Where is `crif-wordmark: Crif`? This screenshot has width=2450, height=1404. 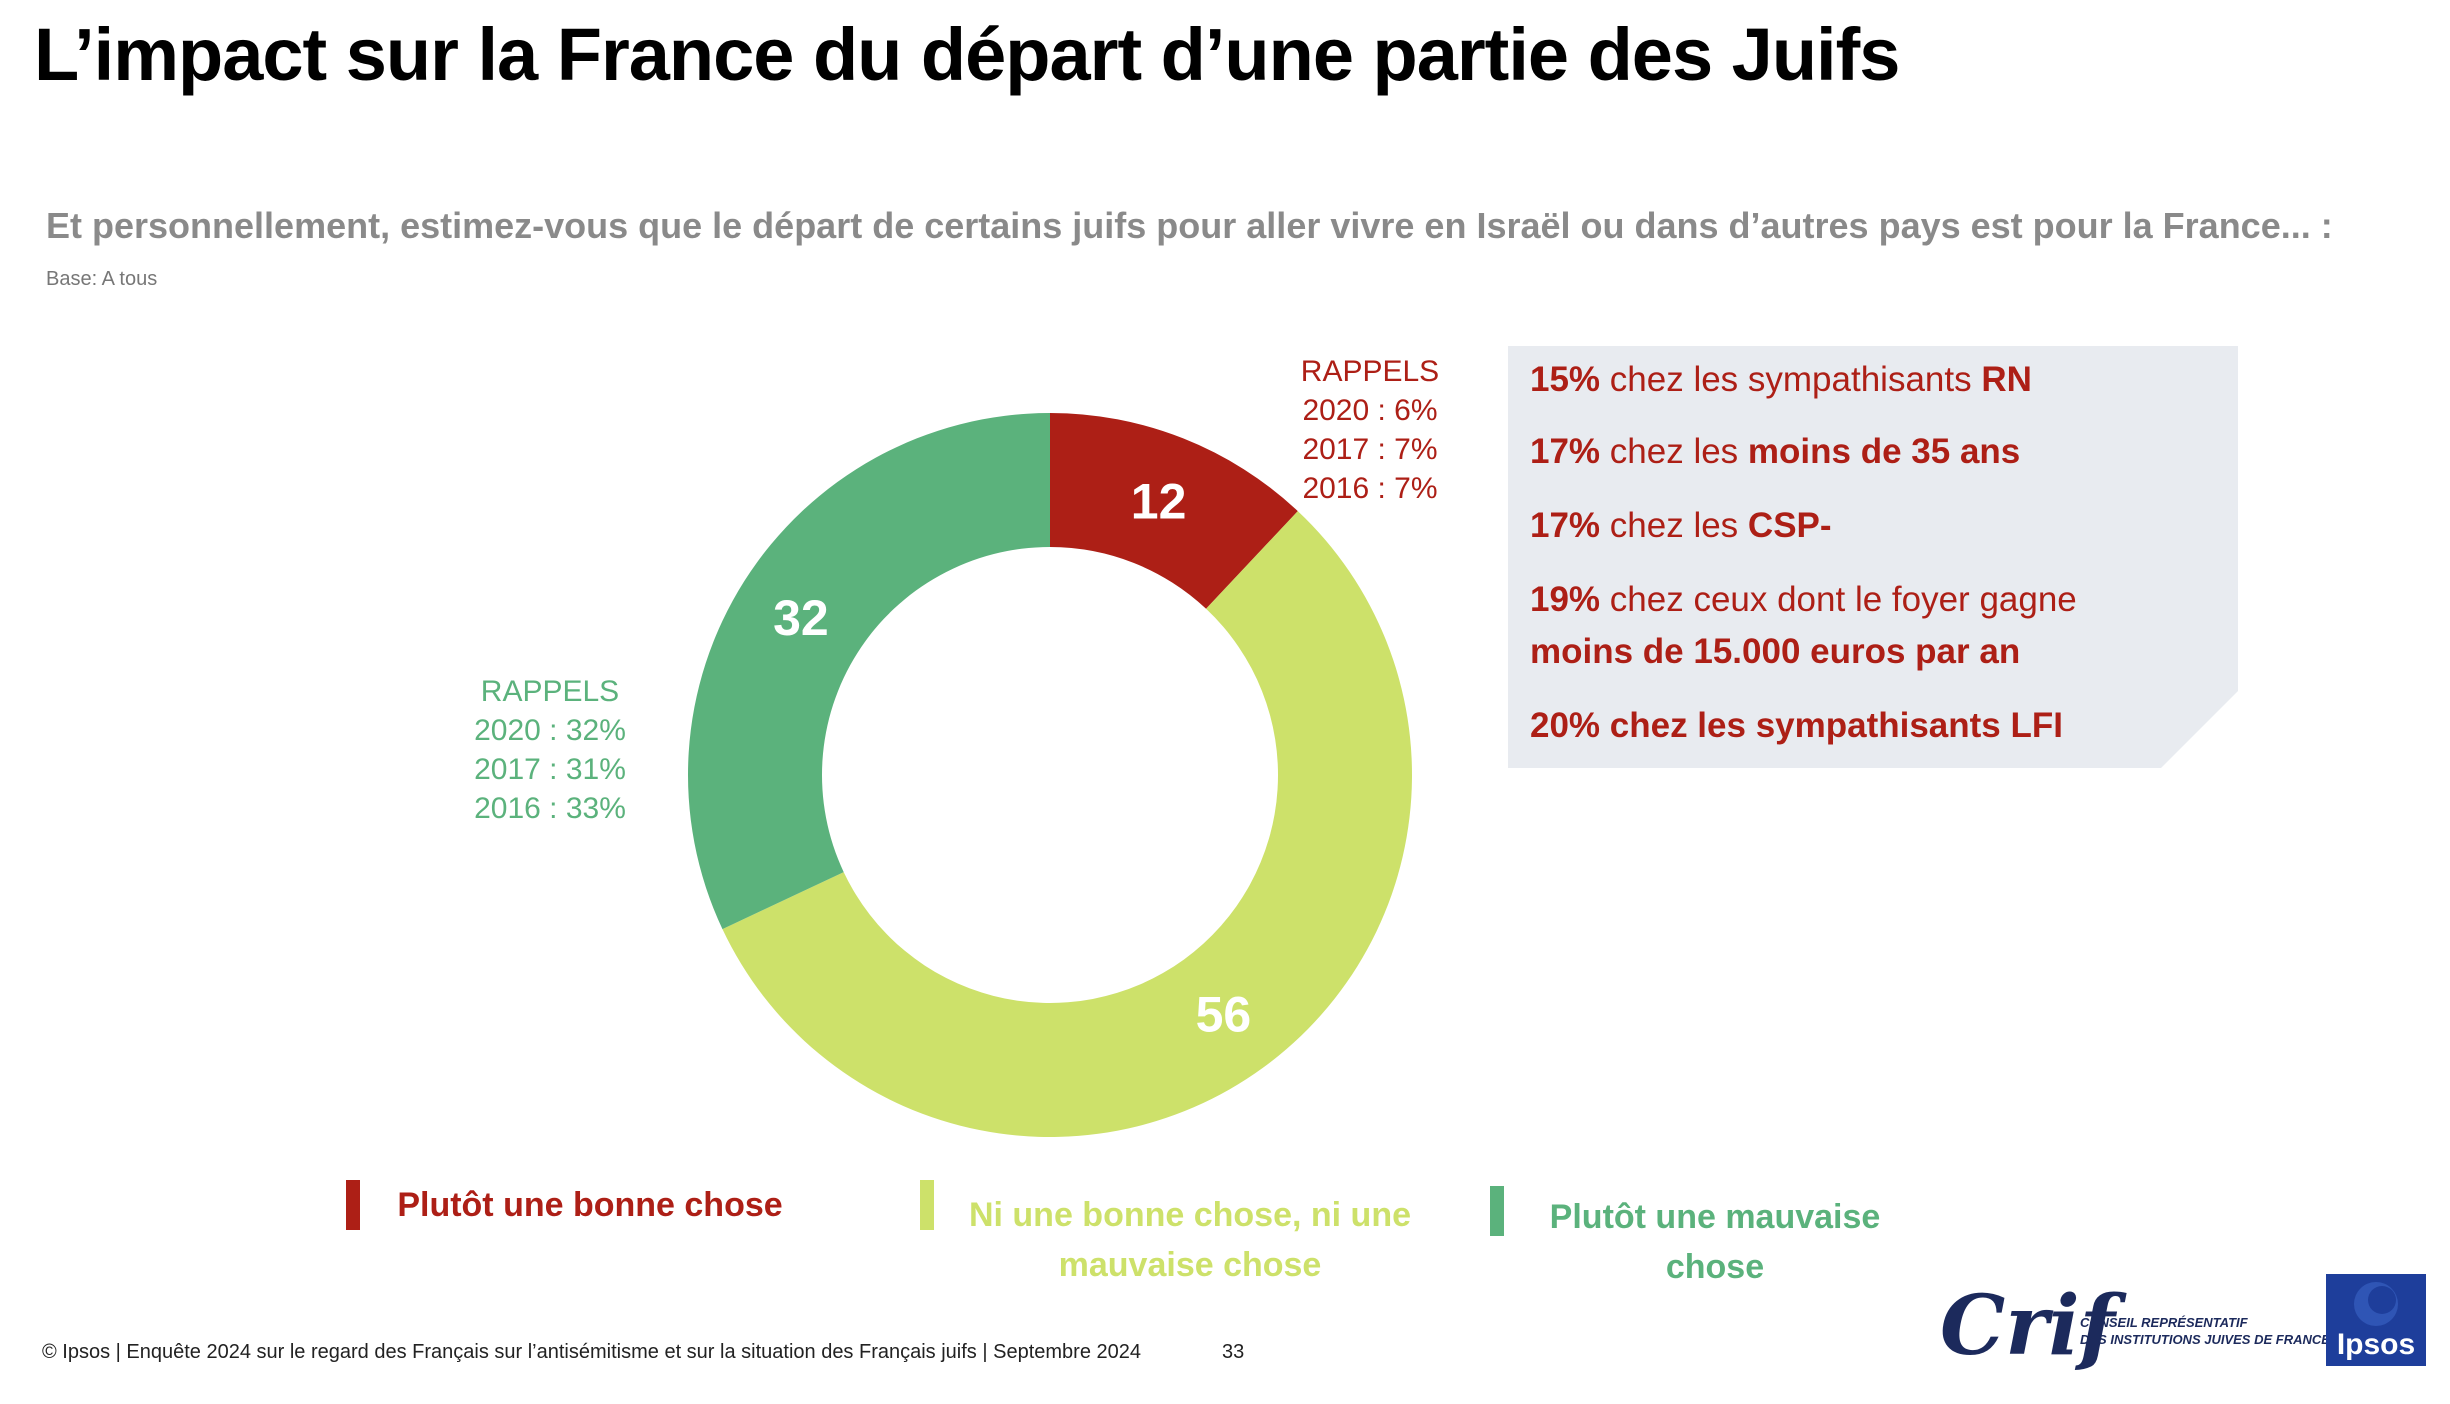 crif-wordmark: Crif is located at coordinates (2027, 1326).